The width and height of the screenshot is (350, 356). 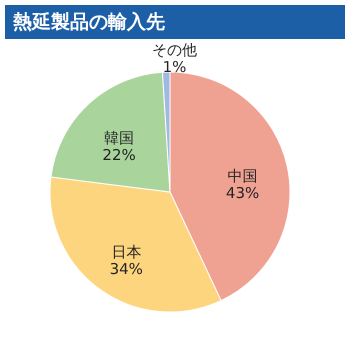 What do you see at coordinates (88, 22) in the screenshot?
I see `chart-title: 熱延製品の輸入先` at bounding box center [88, 22].